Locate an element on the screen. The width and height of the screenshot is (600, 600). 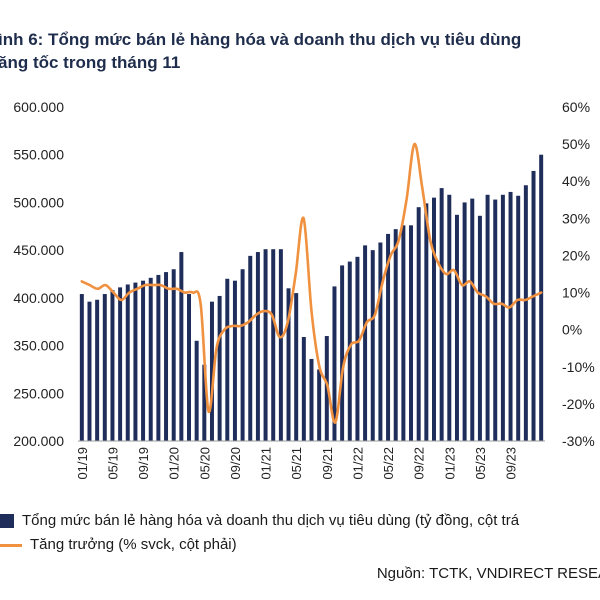
left-axis-tick-label: 500.000 is located at coordinates (38, 202).